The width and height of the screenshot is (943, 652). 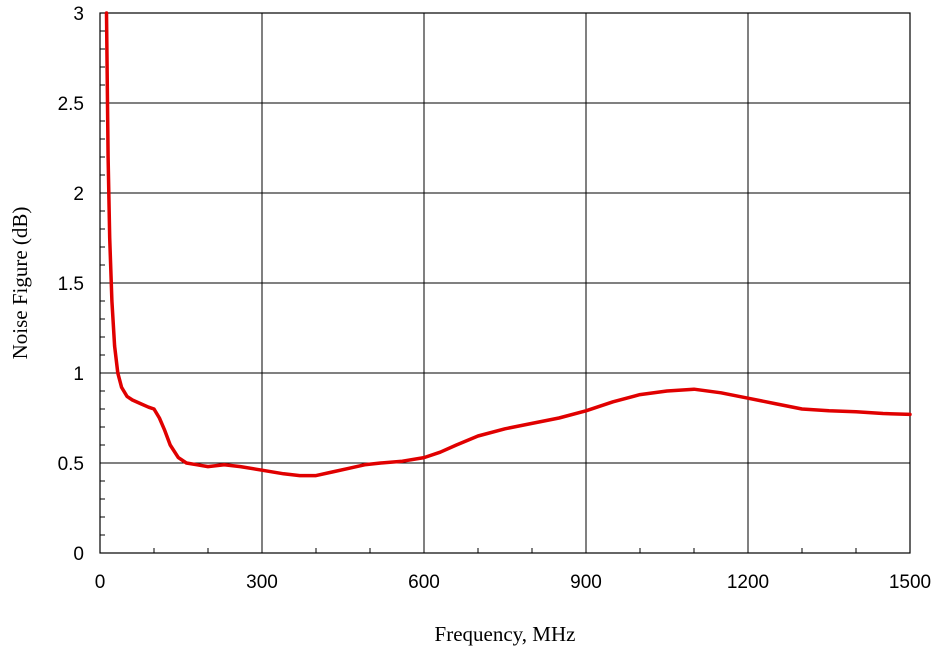 I want to click on y-tick-label: 0.5, so click(x=71, y=464).